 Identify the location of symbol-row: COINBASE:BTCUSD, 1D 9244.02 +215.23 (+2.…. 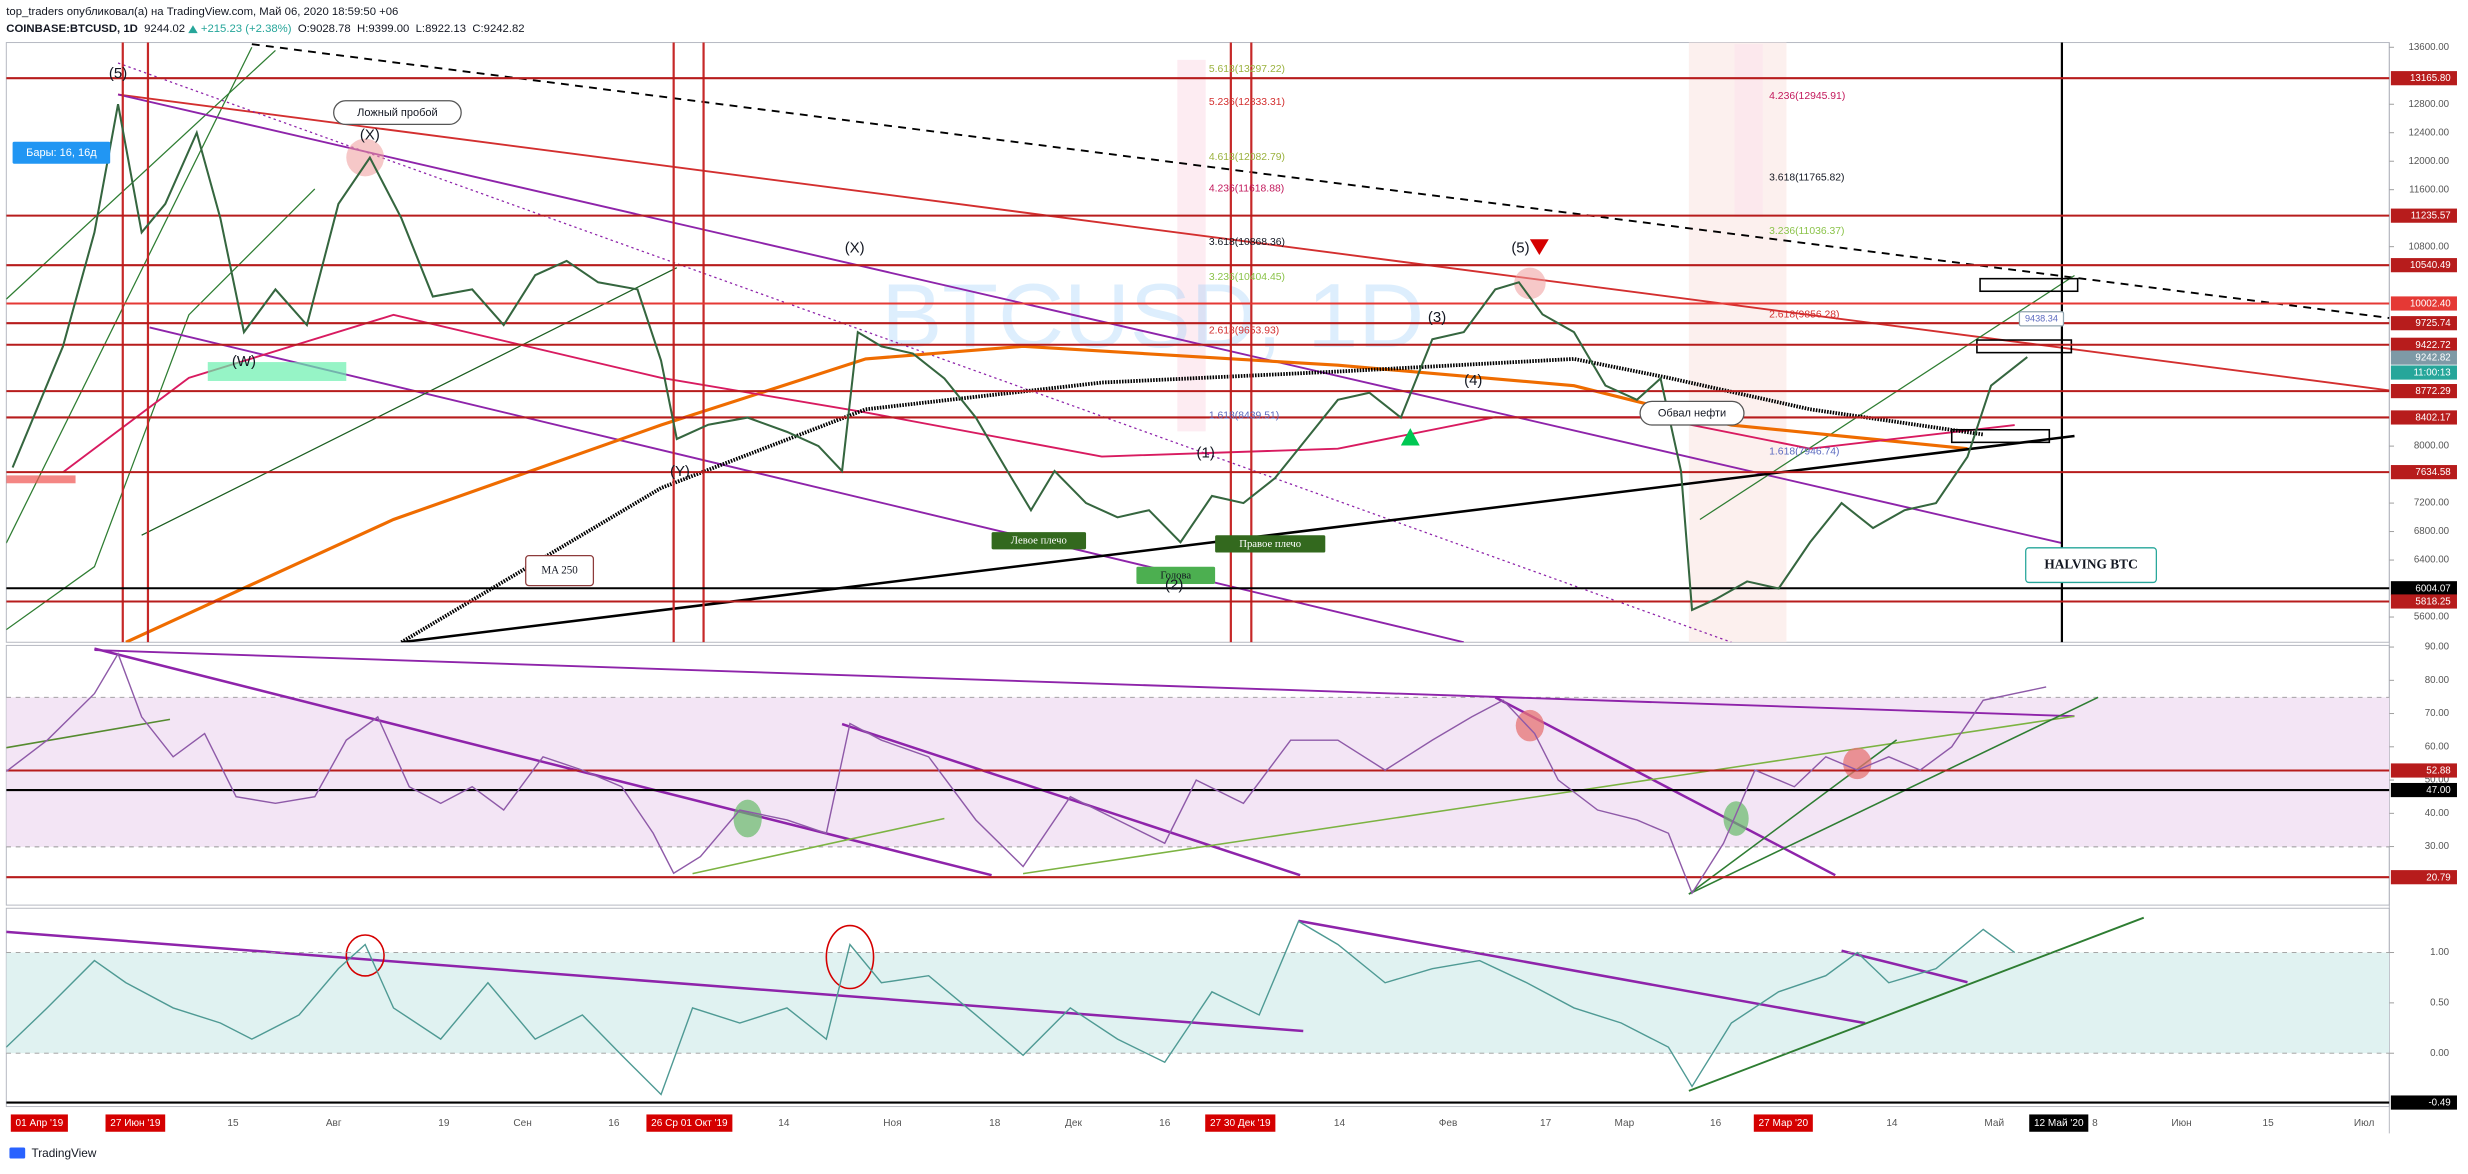
(265, 29).